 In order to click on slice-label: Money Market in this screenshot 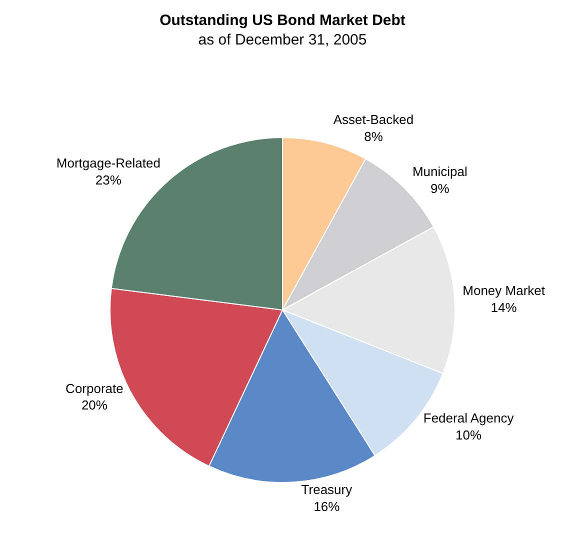, I will do `click(504, 290)`.